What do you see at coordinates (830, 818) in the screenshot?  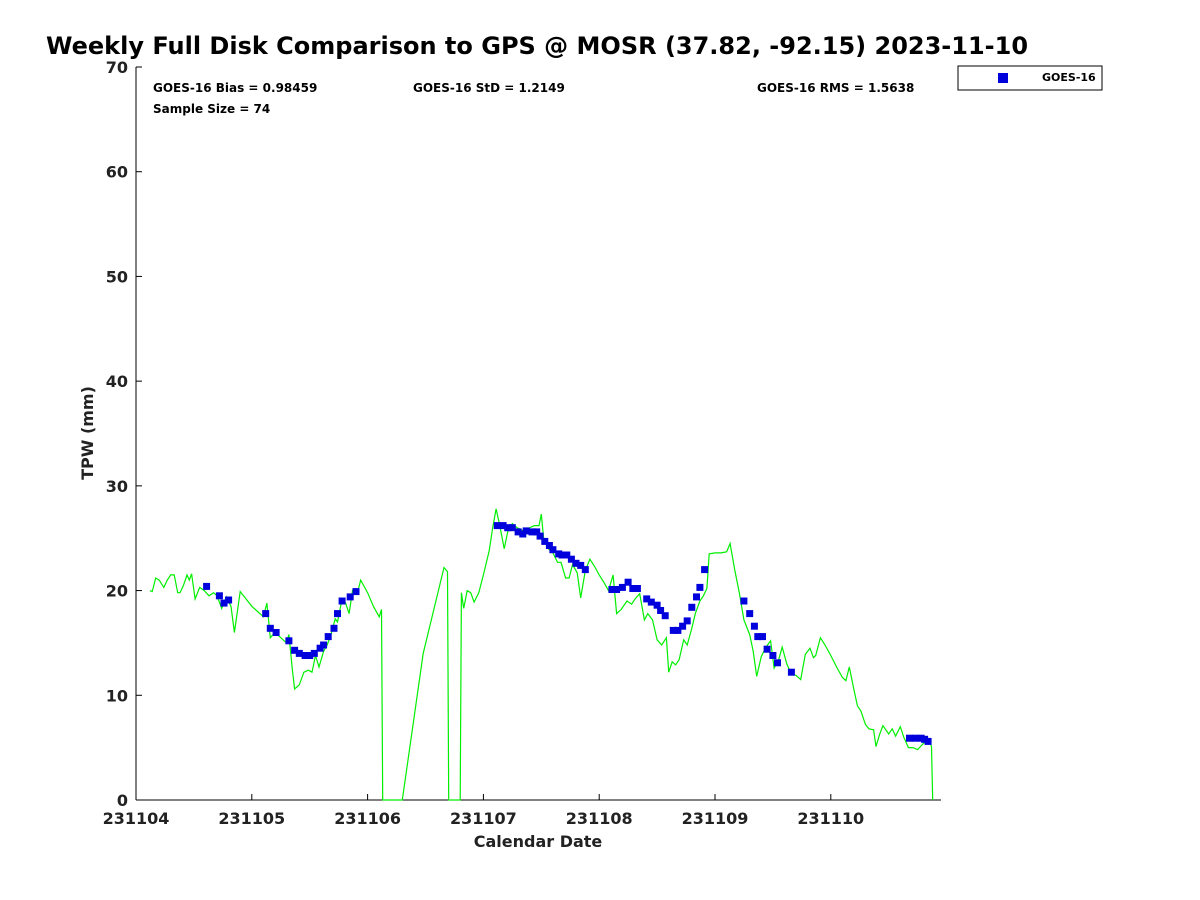 I see `x-tick-label: 231110` at bounding box center [830, 818].